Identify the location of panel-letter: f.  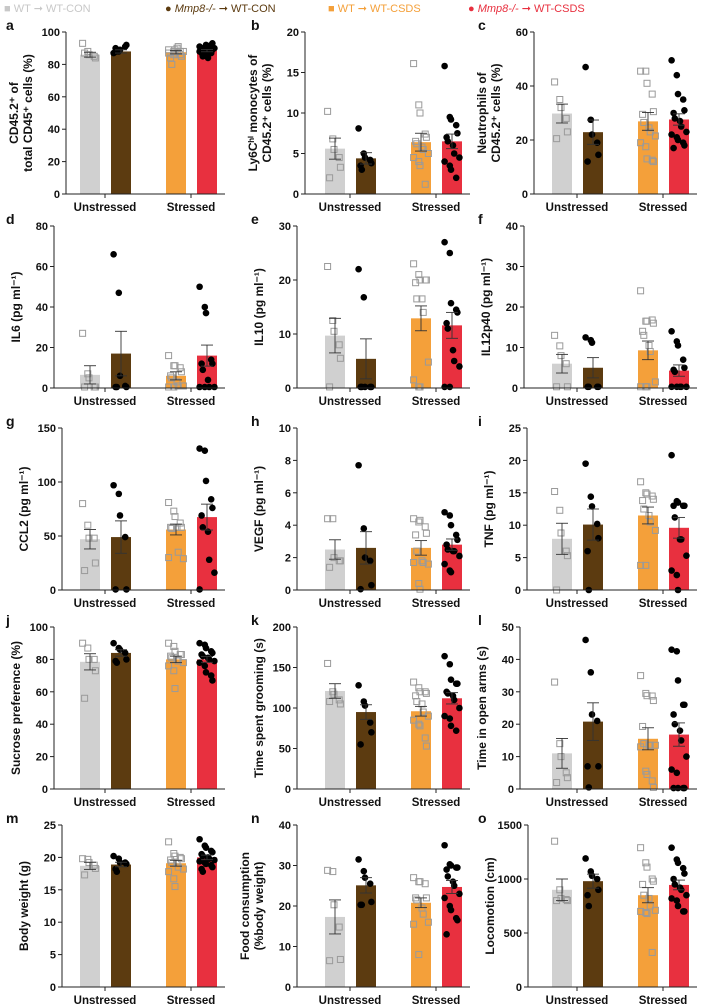
(480, 219).